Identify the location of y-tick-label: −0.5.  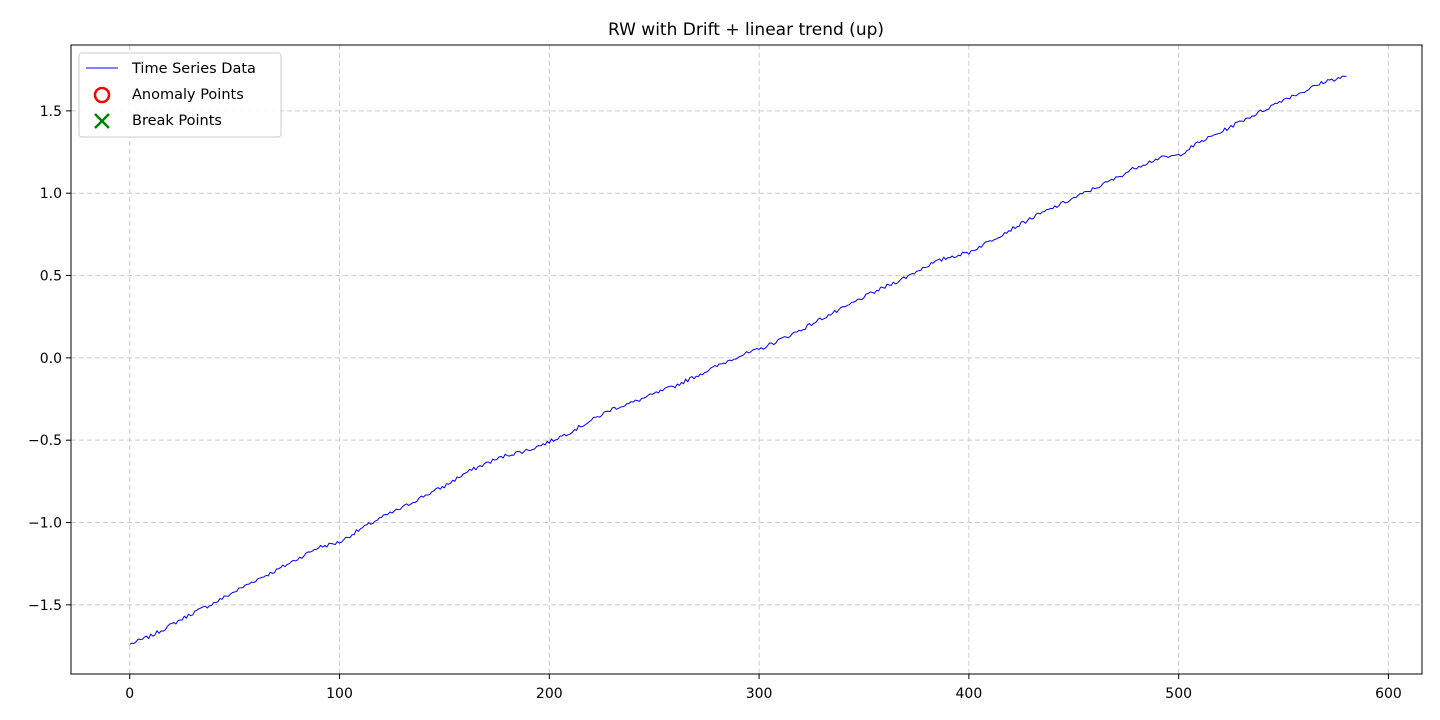
(45, 441).